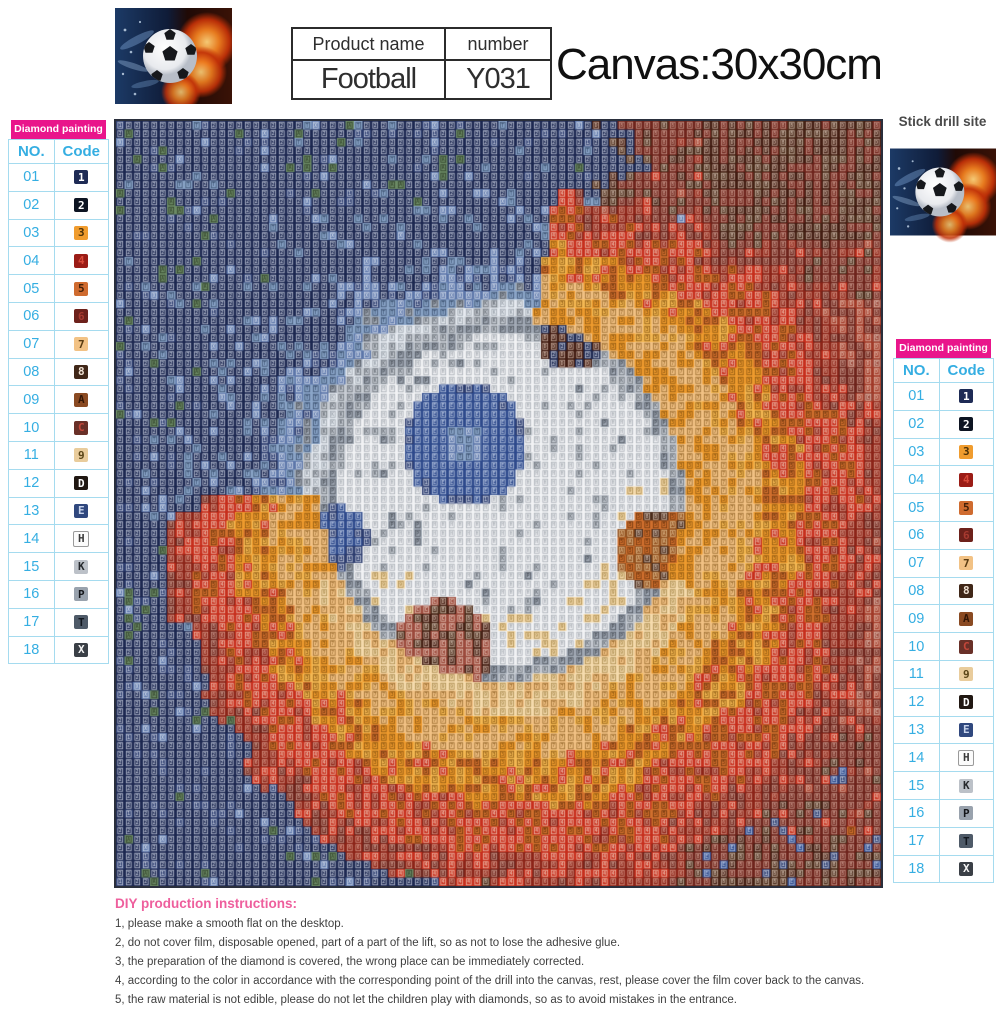 This screenshot has height=1010, width=1001. Describe the element at coordinates (943, 424) in the screenshot. I see `legend-row: 02 2` at that location.